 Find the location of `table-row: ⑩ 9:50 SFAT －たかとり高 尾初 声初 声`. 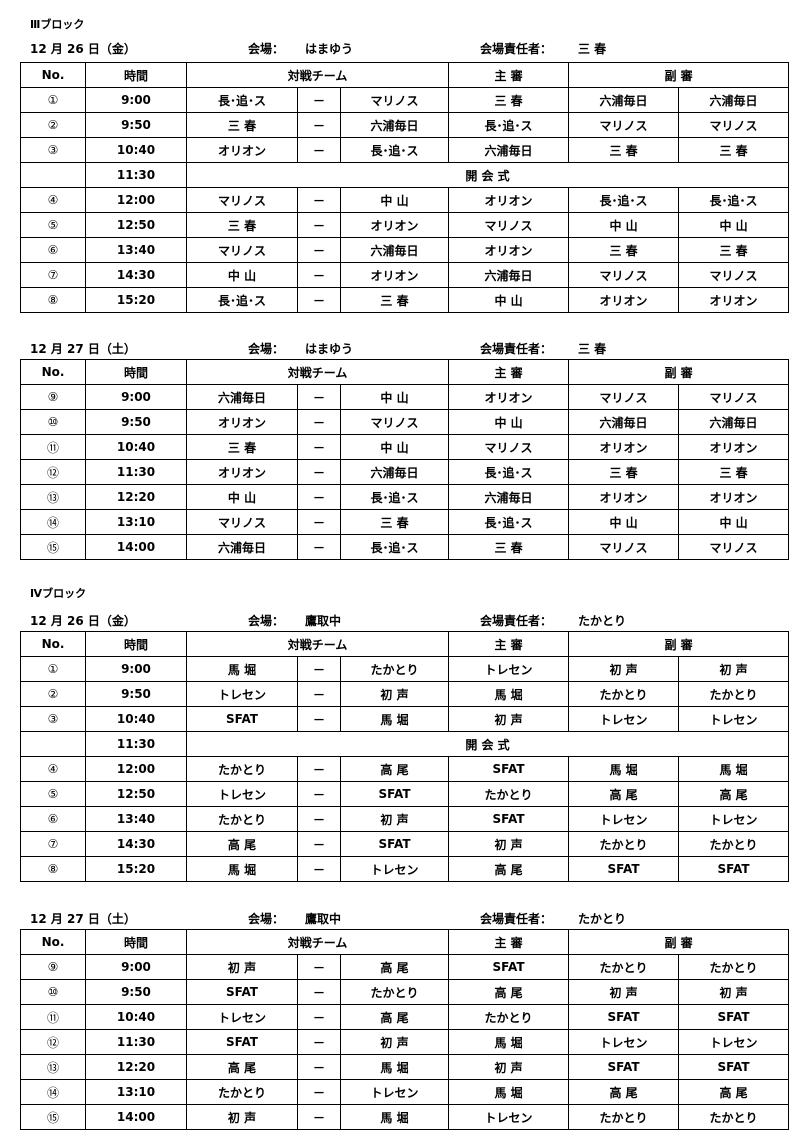

table-row: ⑩ 9:50 SFAT －たかとり高 尾初 声初 声 is located at coordinates (405, 992).